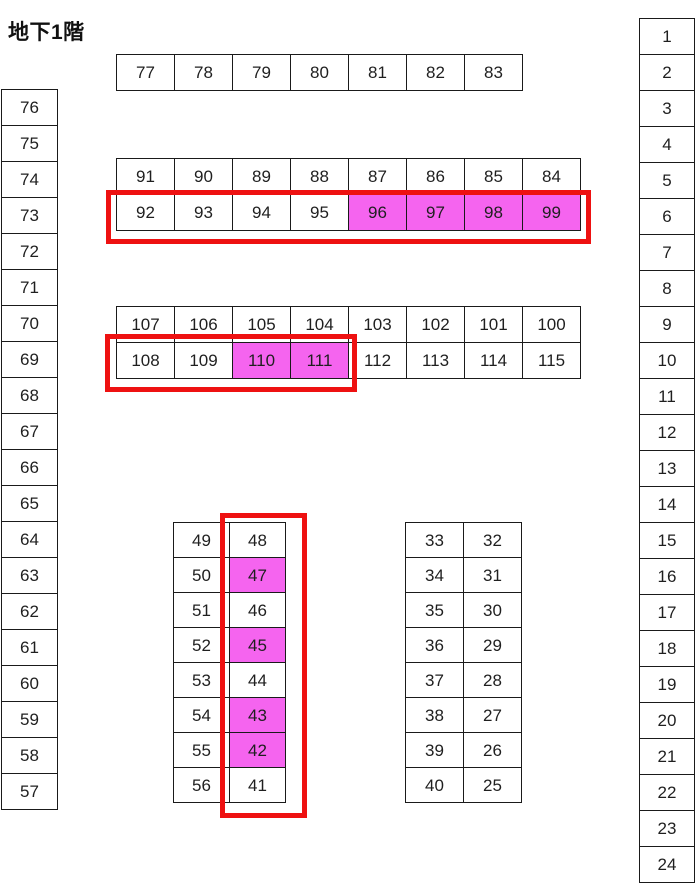 Image resolution: width=697 pixels, height=883 pixels. Describe the element at coordinates (30, 504) in the screenshot. I see `space-cell-65: 65` at that location.